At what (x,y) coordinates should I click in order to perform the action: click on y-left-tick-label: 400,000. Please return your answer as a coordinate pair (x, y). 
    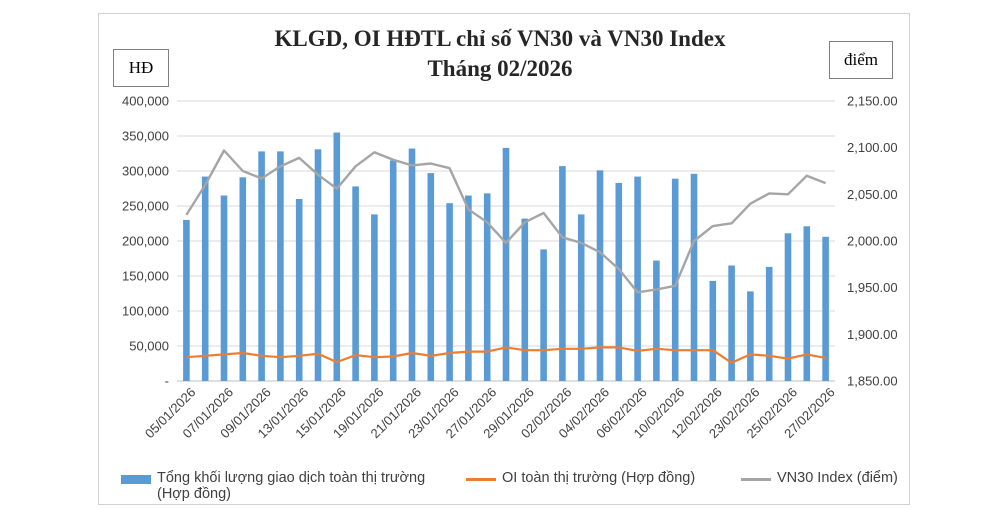
    Looking at the image, I should click on (145, 101).